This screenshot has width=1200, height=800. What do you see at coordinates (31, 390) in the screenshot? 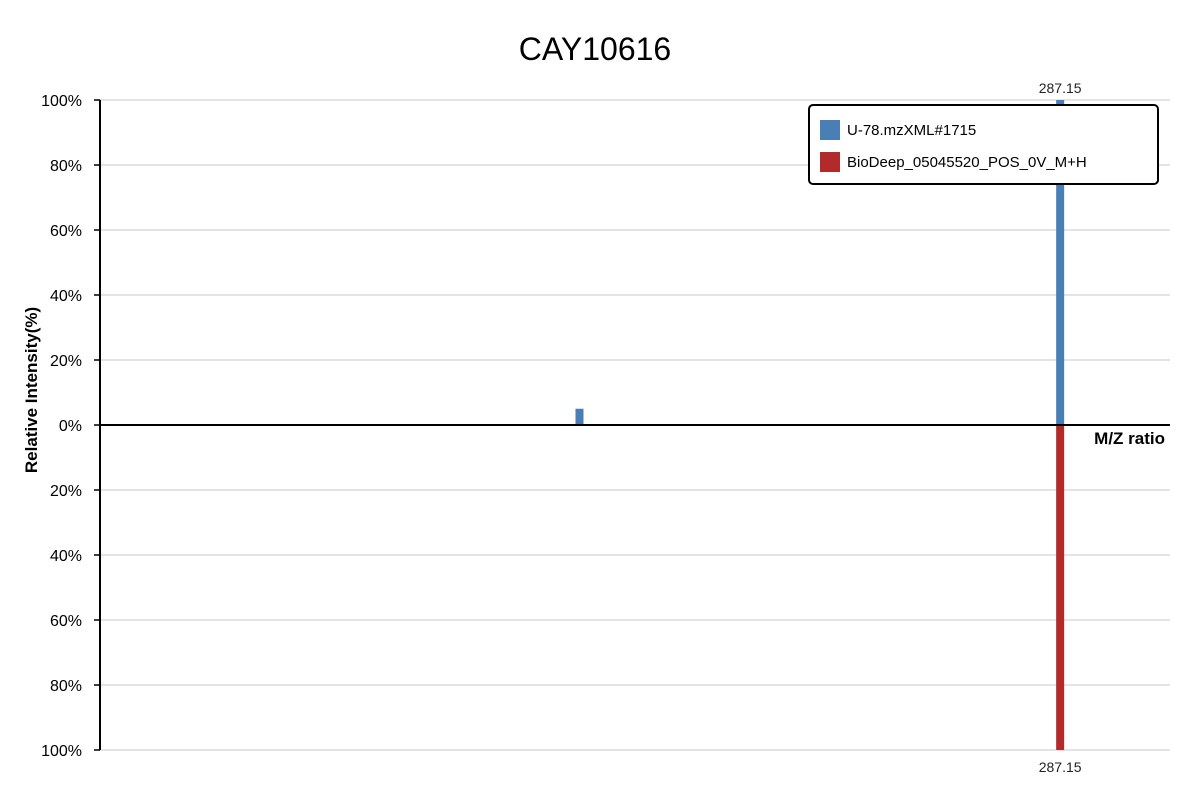
I see `y-axis-title: Relative Intensity(%)` at bounding box center [31, 390].